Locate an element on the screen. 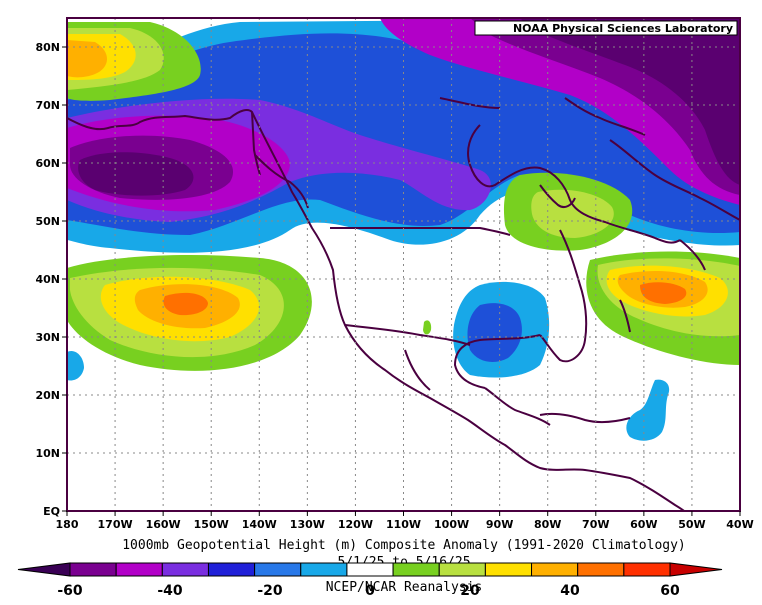 This screenshot has height=605, width=762. latitude-axis-labels: 80N 70N 60N 50N 40N 30N 20N 10N EQ is located at coordinates (51, 279).